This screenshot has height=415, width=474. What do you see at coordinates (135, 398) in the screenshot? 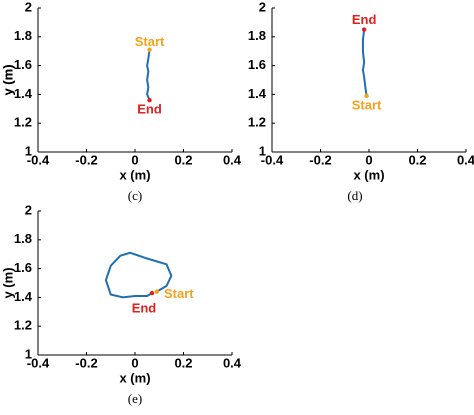
I see `caption: (e)` at bounding box center [135, 398].